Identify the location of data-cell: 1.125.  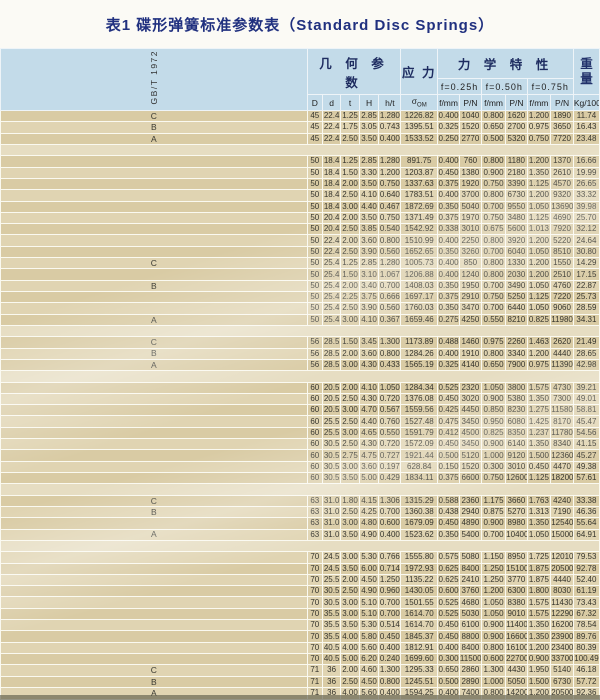
(539, 184).